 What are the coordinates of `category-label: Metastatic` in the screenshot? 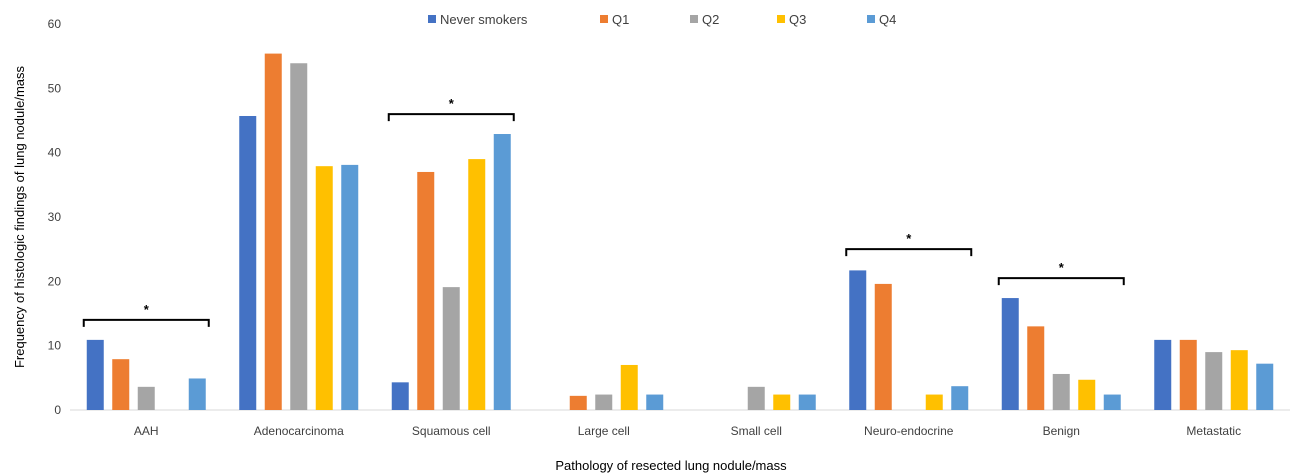 It's located at (1213, 431).